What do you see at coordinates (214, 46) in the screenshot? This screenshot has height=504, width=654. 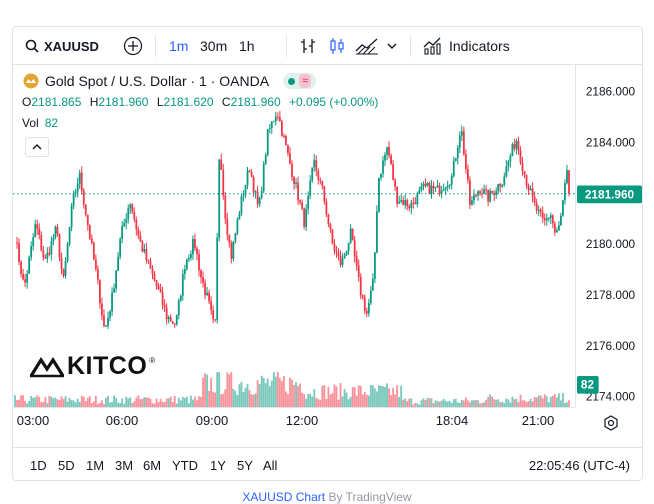 I see `interval-30m: 30m` at bounding box center [214, 46].